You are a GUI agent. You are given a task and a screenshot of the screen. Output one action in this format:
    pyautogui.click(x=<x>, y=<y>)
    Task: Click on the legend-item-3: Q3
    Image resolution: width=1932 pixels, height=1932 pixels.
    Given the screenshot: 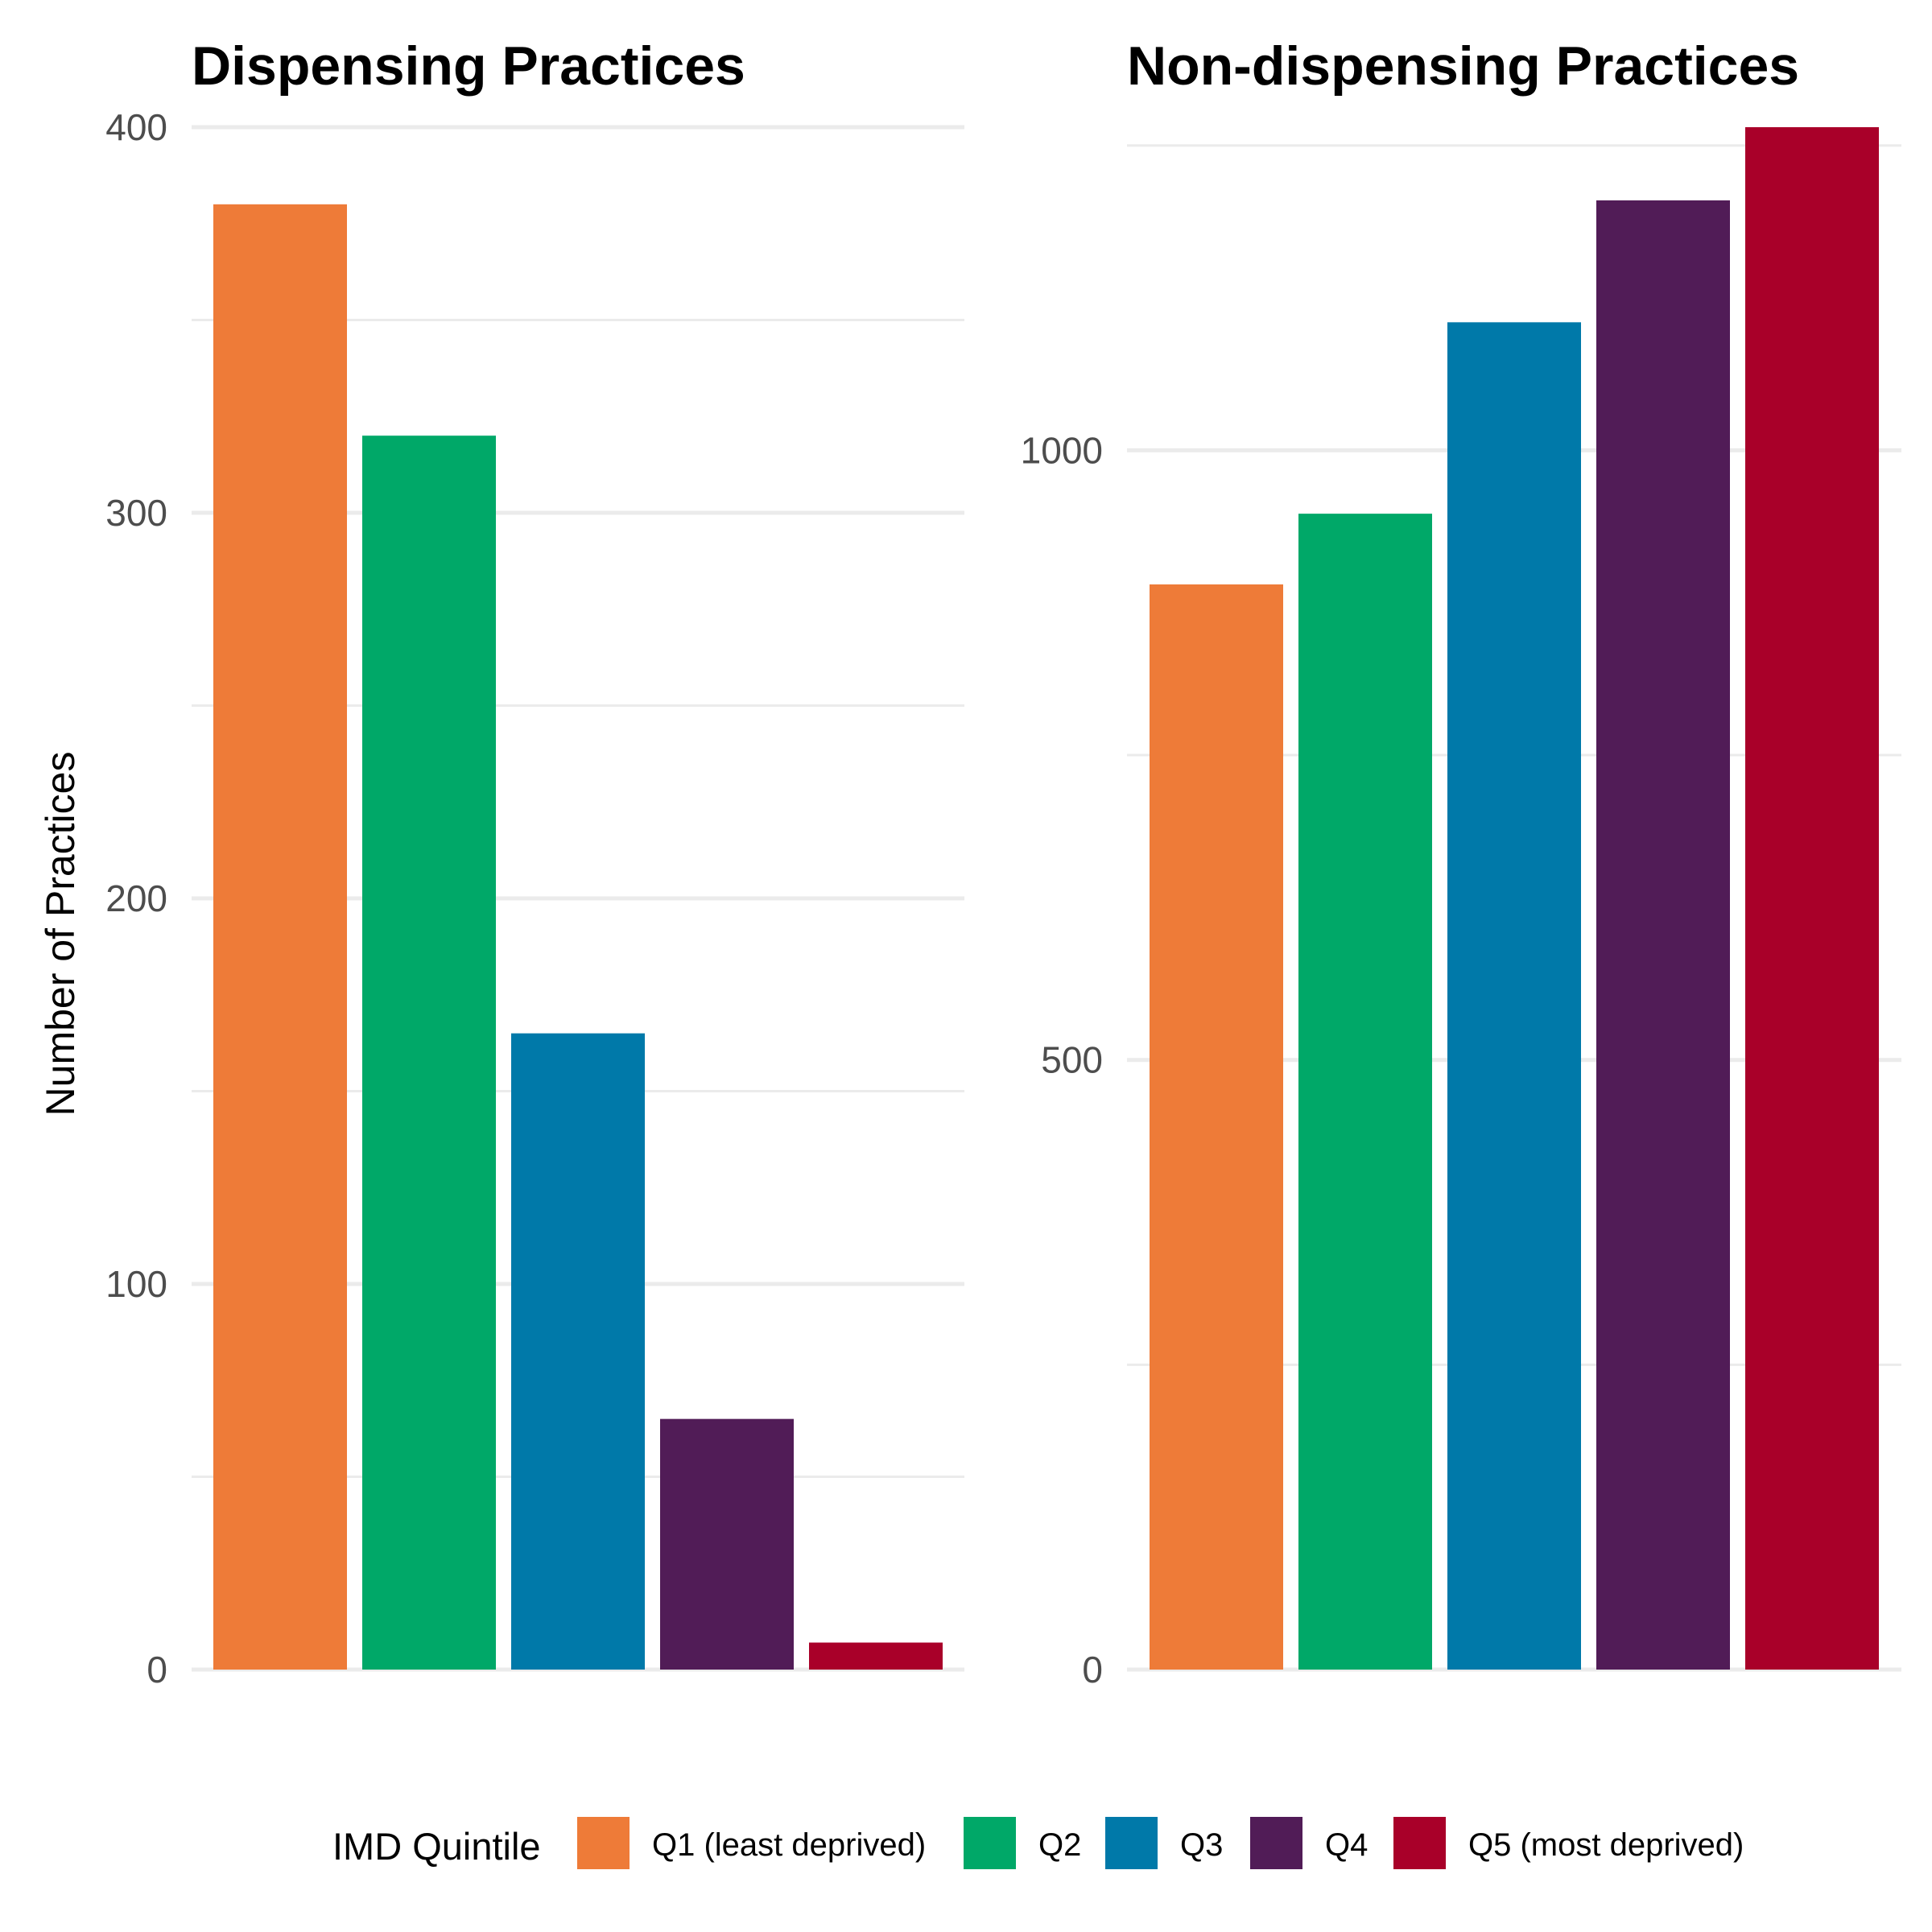 What is the action you would take?
    pyautogui.click(x=1164, y=1843)
    